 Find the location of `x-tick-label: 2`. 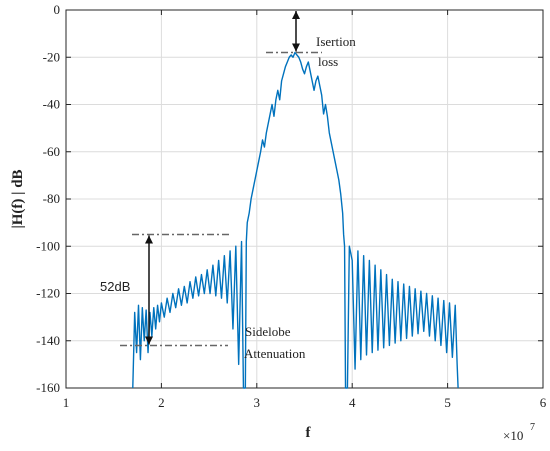

x-tick-label: 2 is located at coordinates (161, 402).